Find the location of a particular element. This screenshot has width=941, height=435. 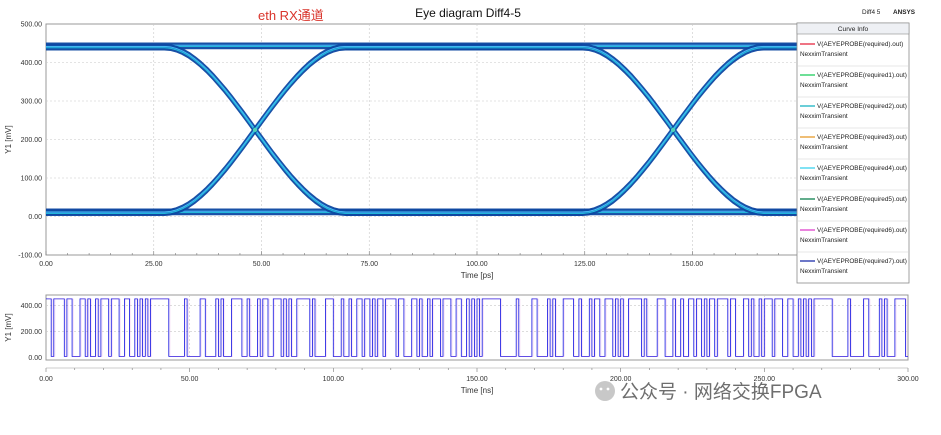

transient-y-tick-label: 0.00 is located at coordinates (35, 358).